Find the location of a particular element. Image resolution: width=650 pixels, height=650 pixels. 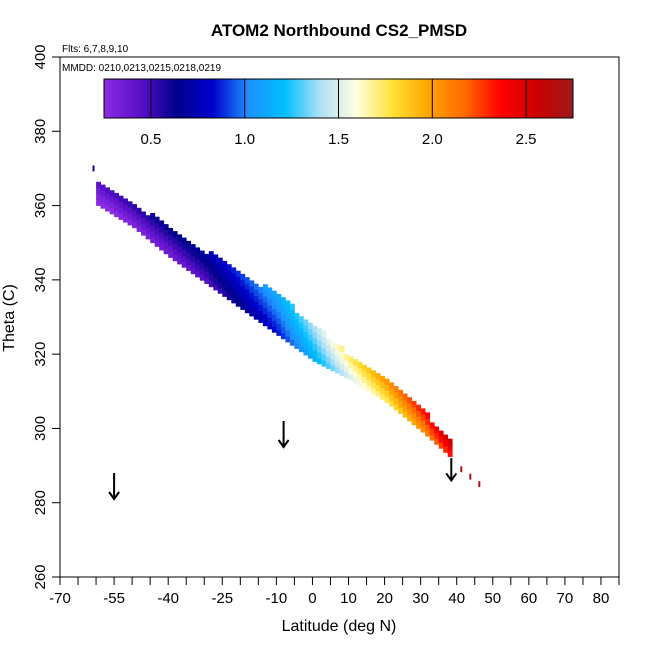

y-tick-label: 280 is located at coordinates (40, 502).